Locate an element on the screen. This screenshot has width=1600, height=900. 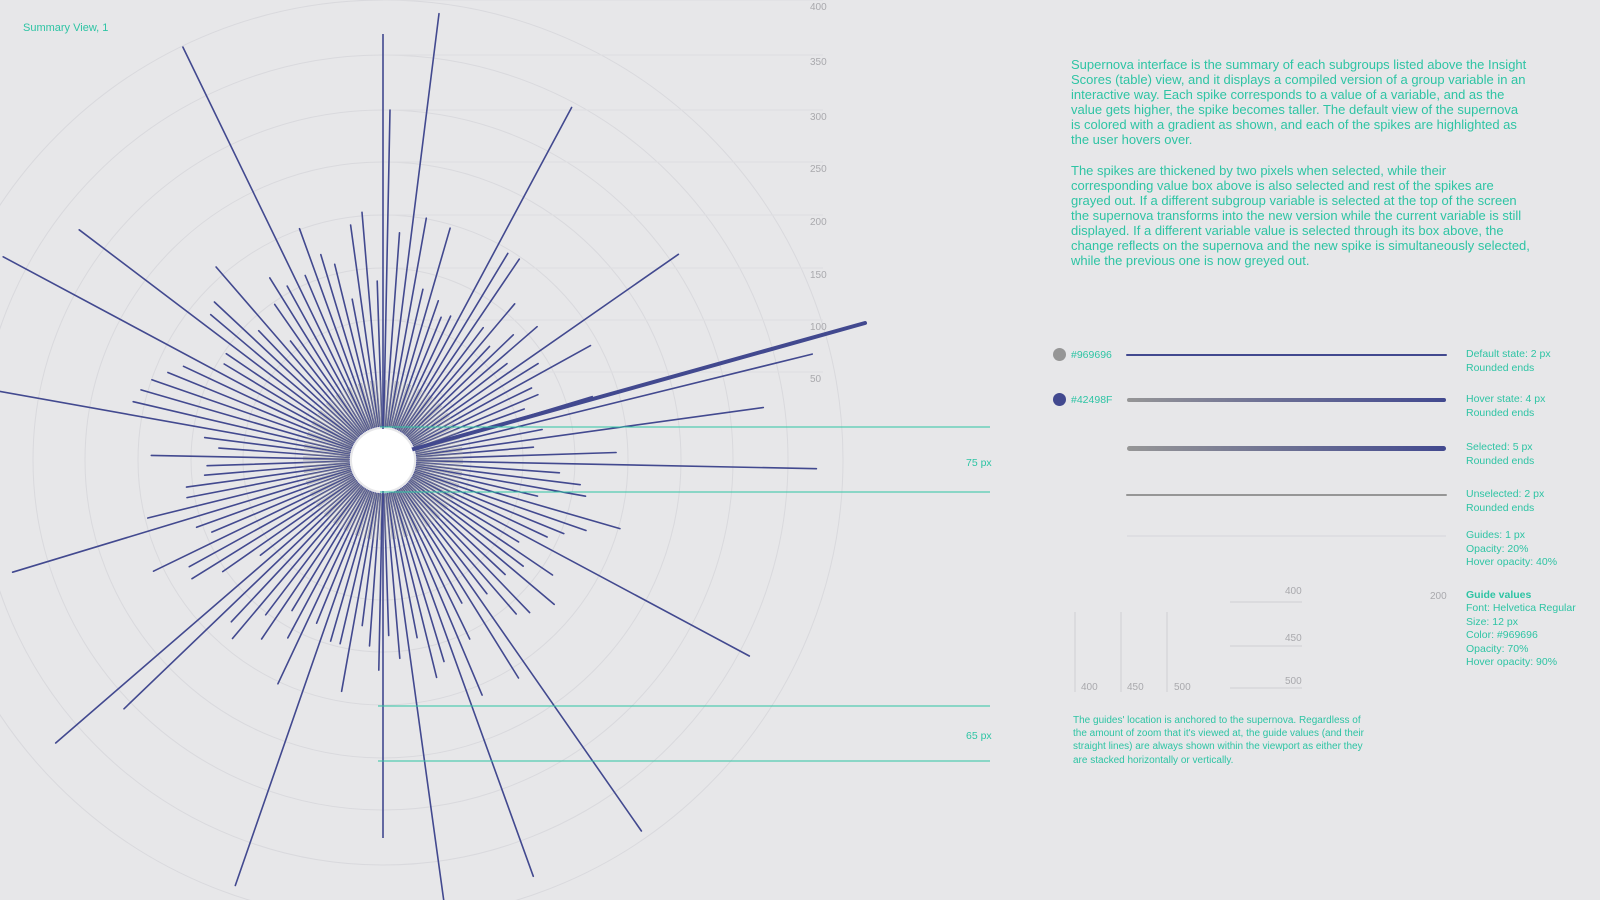
guide-ring-value: 100 is located at coordinates (818, 327).